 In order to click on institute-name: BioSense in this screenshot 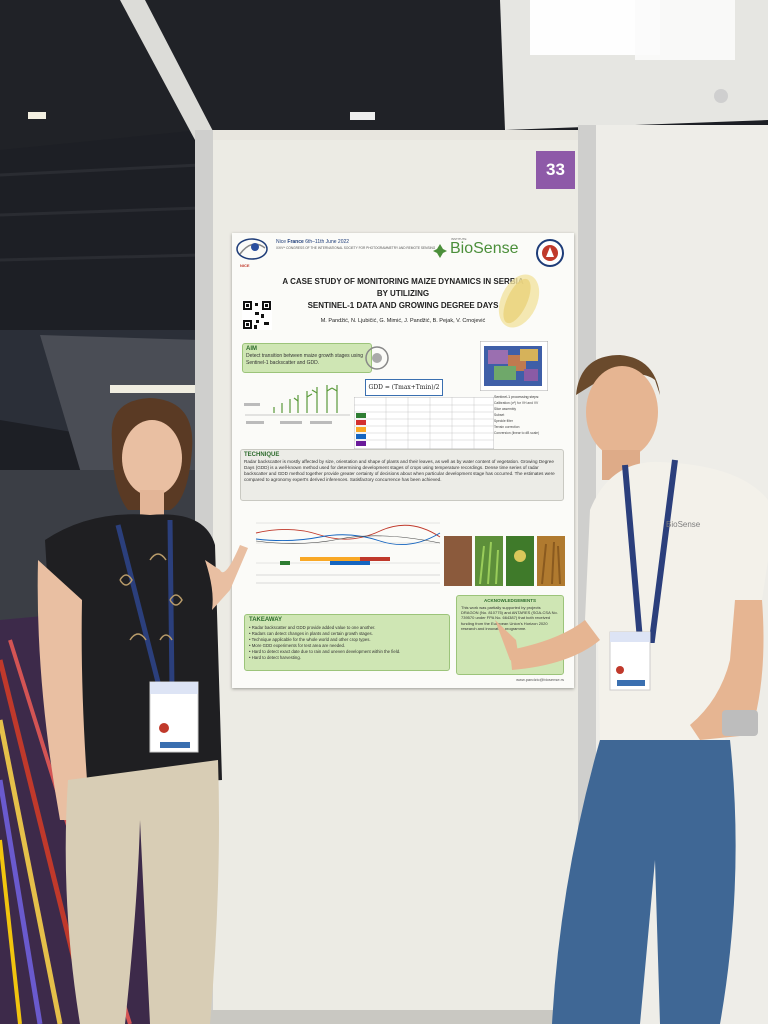, I will do `click(484, 248)`.